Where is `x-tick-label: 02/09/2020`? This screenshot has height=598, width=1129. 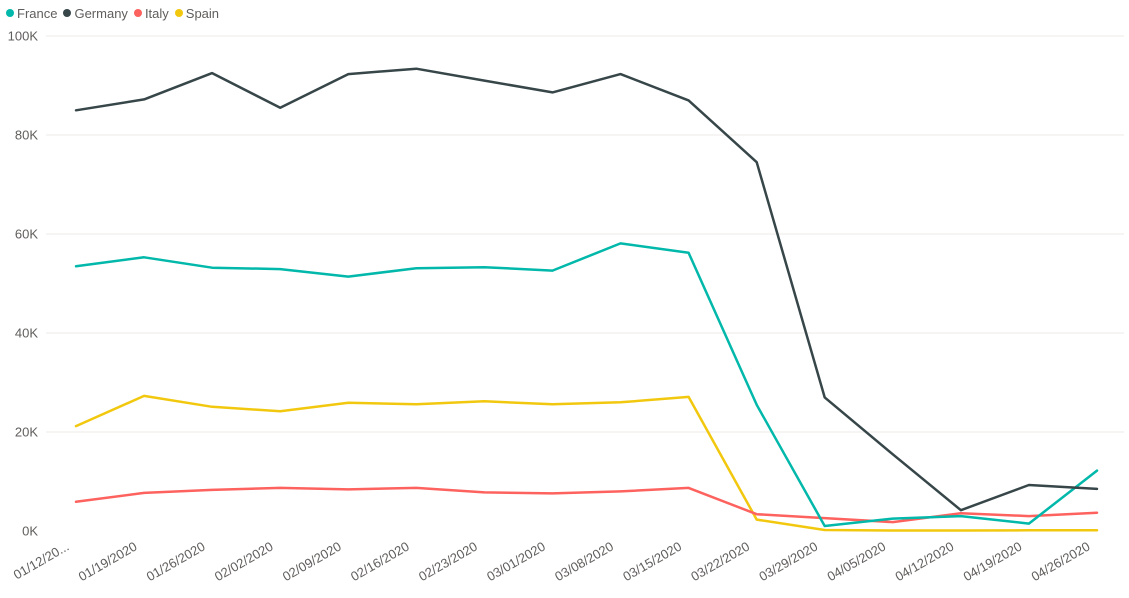 x-tick-label: 02/09/2020 is located at coordinates (312, 562).